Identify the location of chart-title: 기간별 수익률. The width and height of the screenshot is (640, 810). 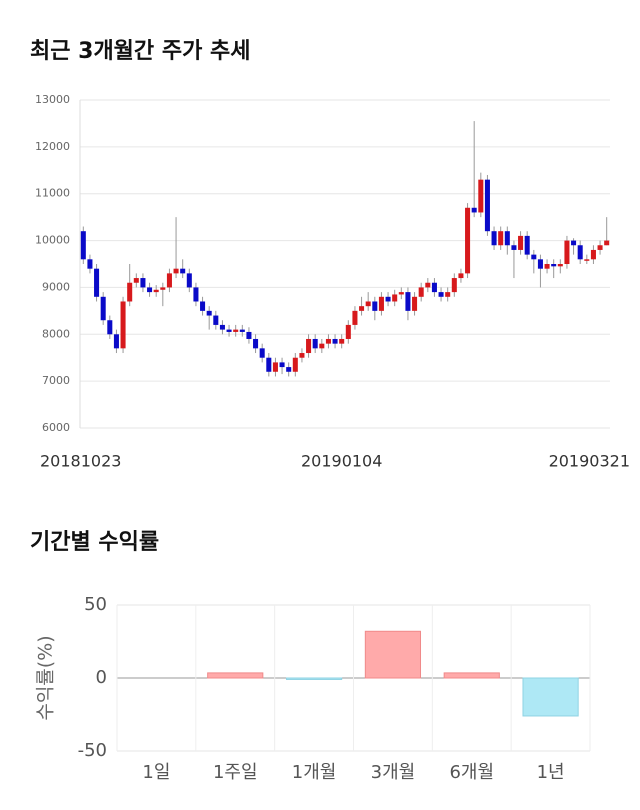
(94, 542).